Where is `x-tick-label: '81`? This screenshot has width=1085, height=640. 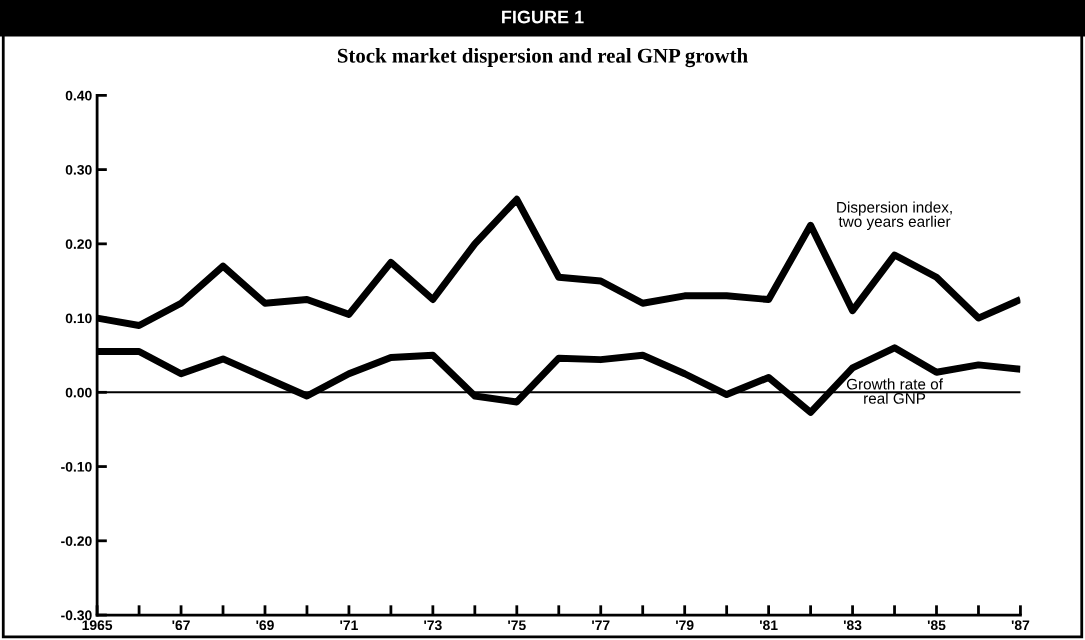
x-tick-label: '81 is located at coordinates (768, 625).